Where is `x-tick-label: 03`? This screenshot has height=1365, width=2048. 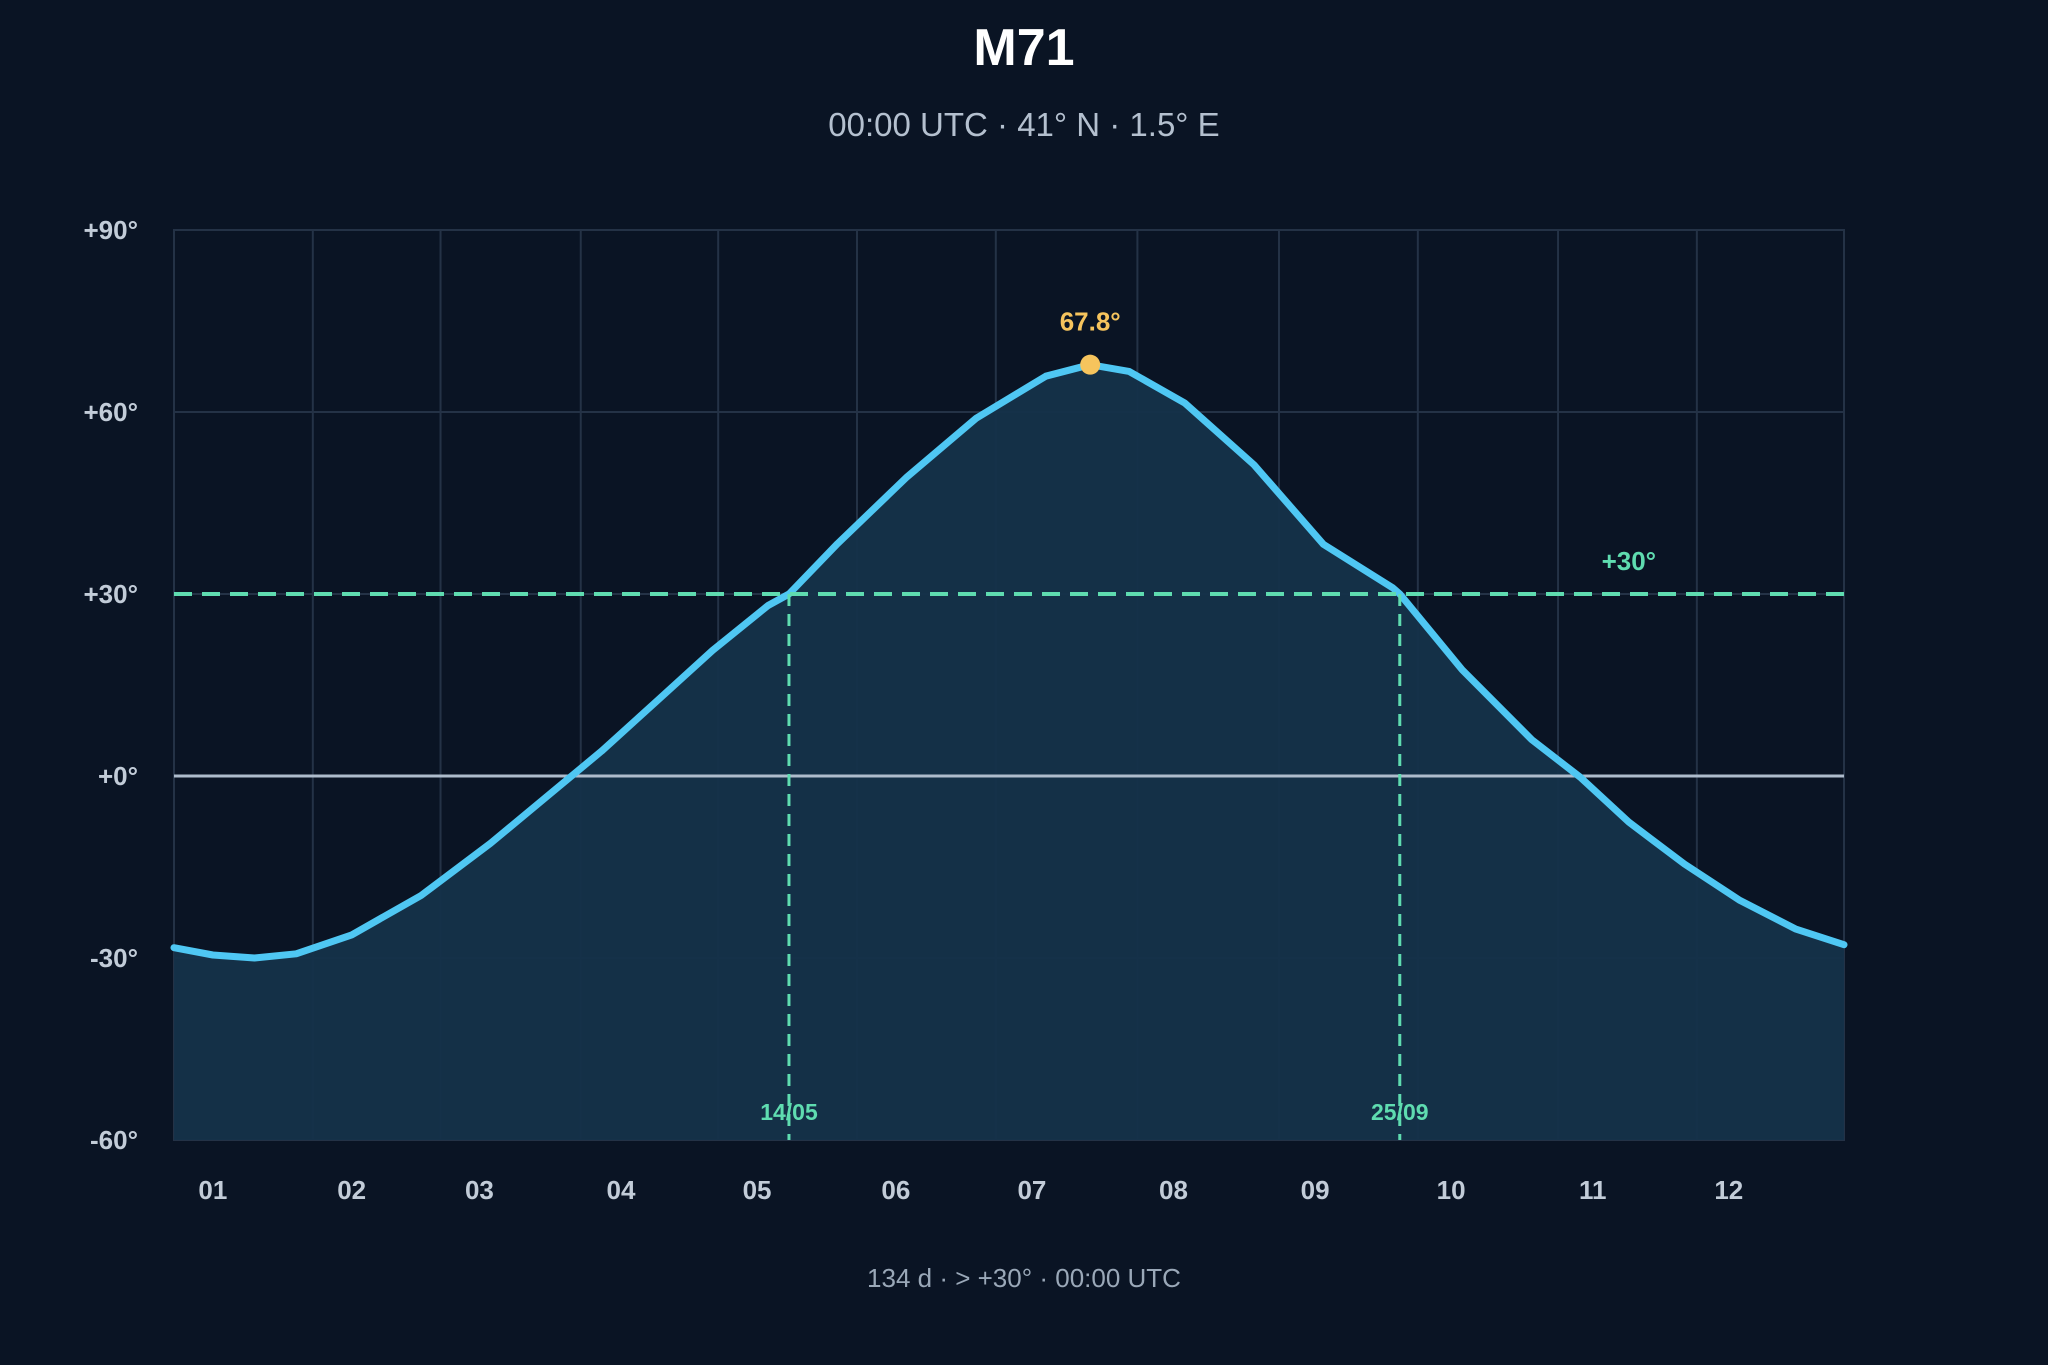 x-tick-label: 03 is located at coordinates (479, 1190).